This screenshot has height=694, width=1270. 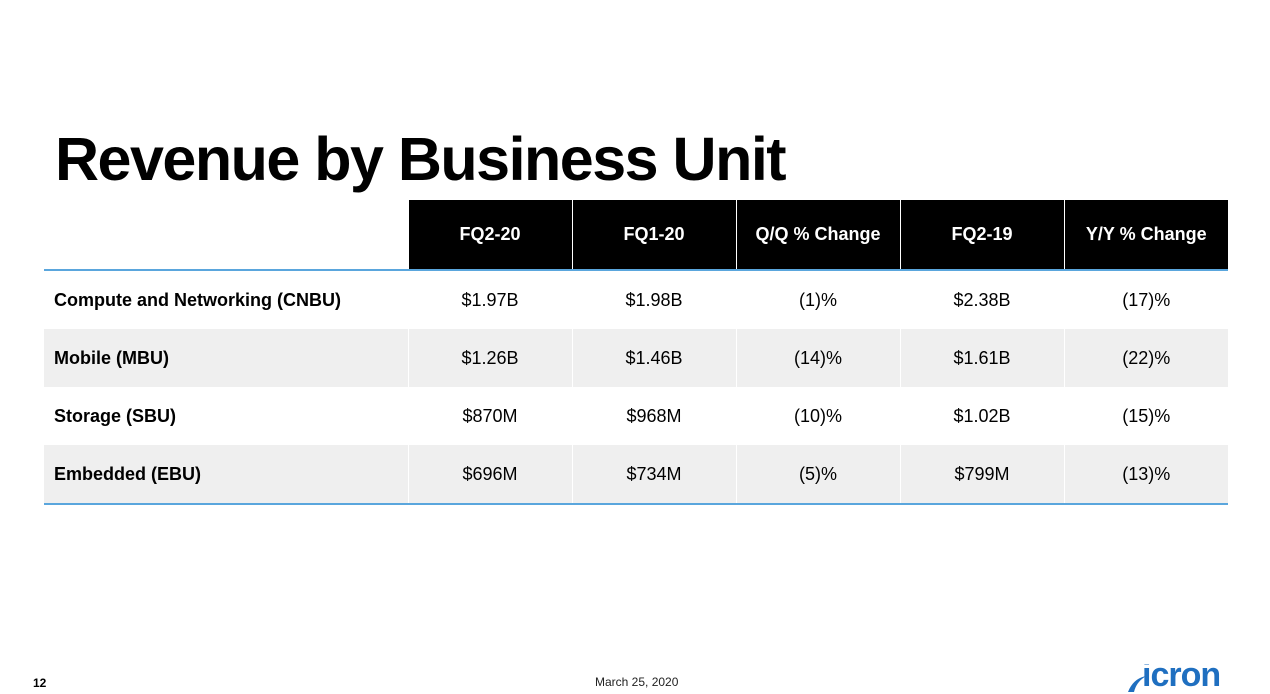 I want to click on table-cell: $1.02B, so click(x=981, y=416).